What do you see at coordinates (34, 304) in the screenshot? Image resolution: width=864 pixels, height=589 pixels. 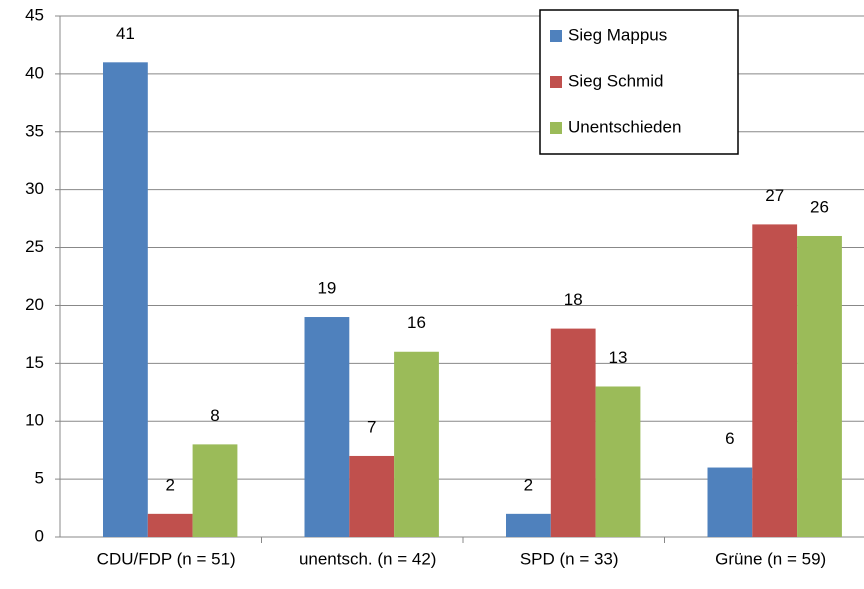 I see `y-tick-label: 20` at bounding box center [34, 304].